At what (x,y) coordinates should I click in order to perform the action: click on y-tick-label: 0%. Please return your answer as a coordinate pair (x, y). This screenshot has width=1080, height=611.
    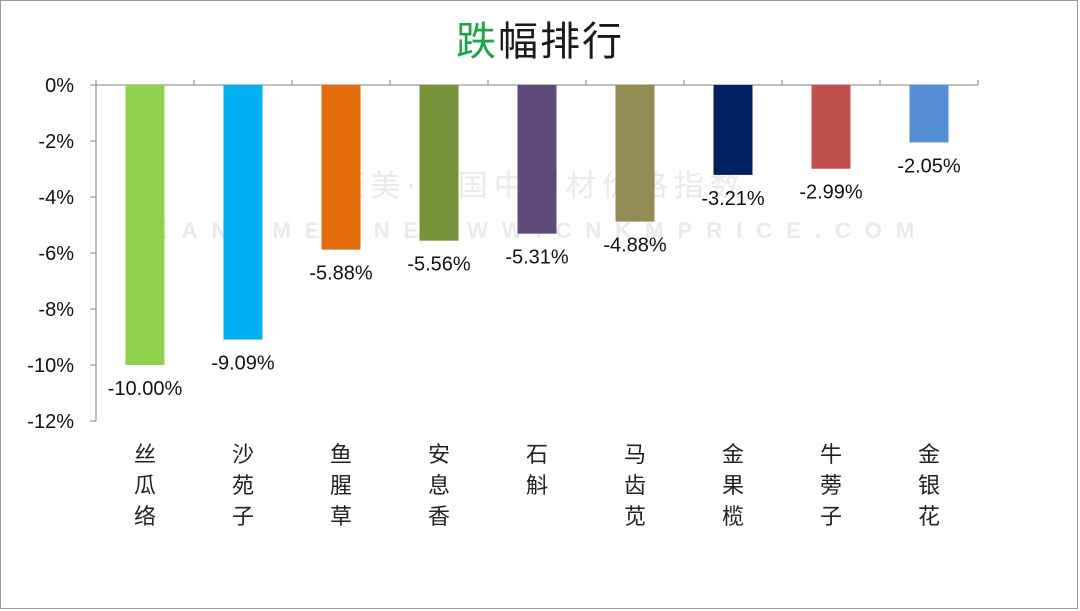
    Looking at the image, I should click on (59, 86).